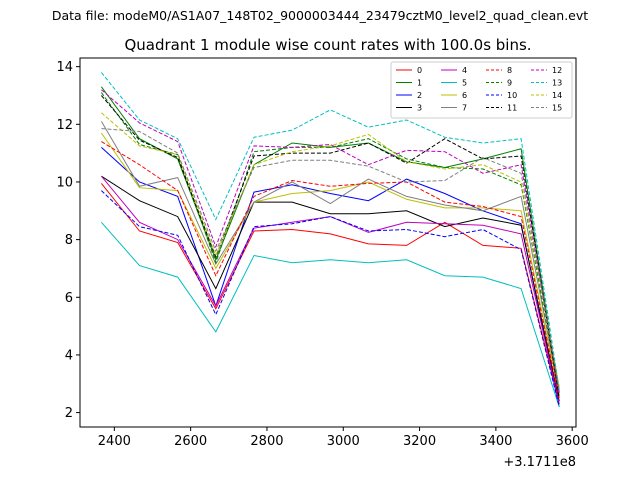 The image size is (640, 480). What do you see at coordinates (464, 82) in the screenshot?
I see `legend-label-5: 5` at bounding box center [464, 82].